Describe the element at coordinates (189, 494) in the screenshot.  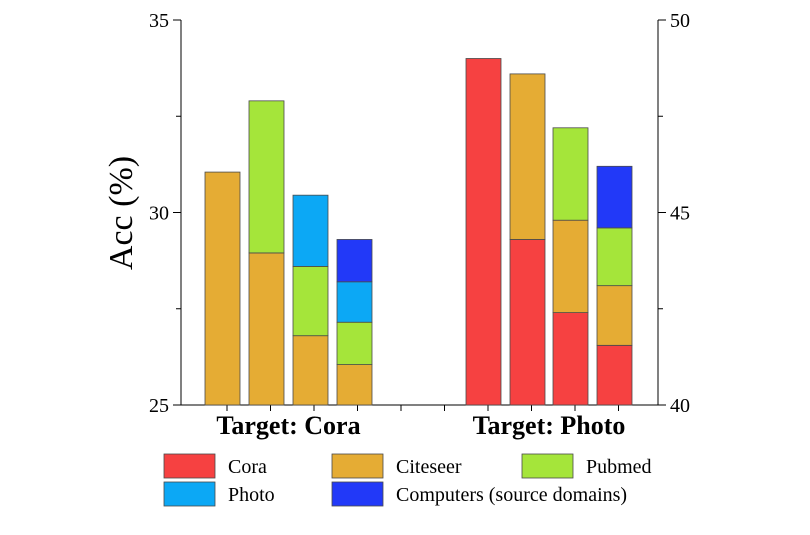
I see `legend-swatch-photo` at that location.